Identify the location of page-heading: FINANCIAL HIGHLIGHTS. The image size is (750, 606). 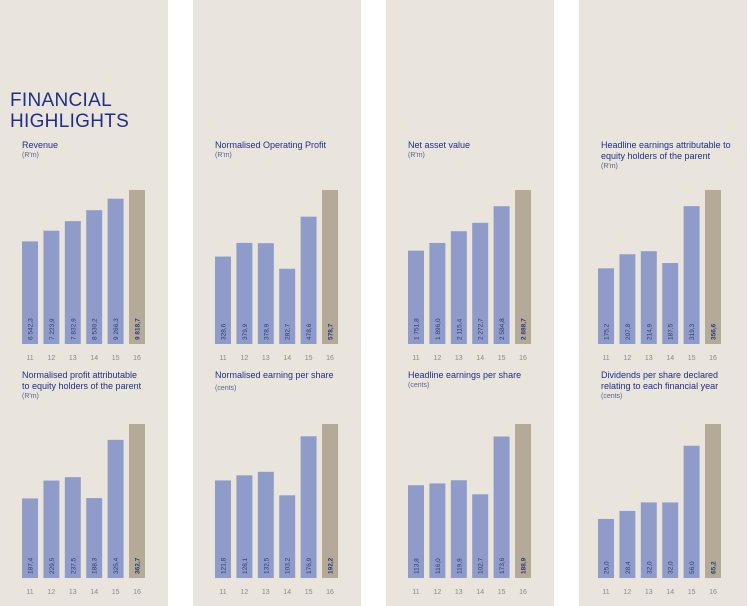
(69, 111).